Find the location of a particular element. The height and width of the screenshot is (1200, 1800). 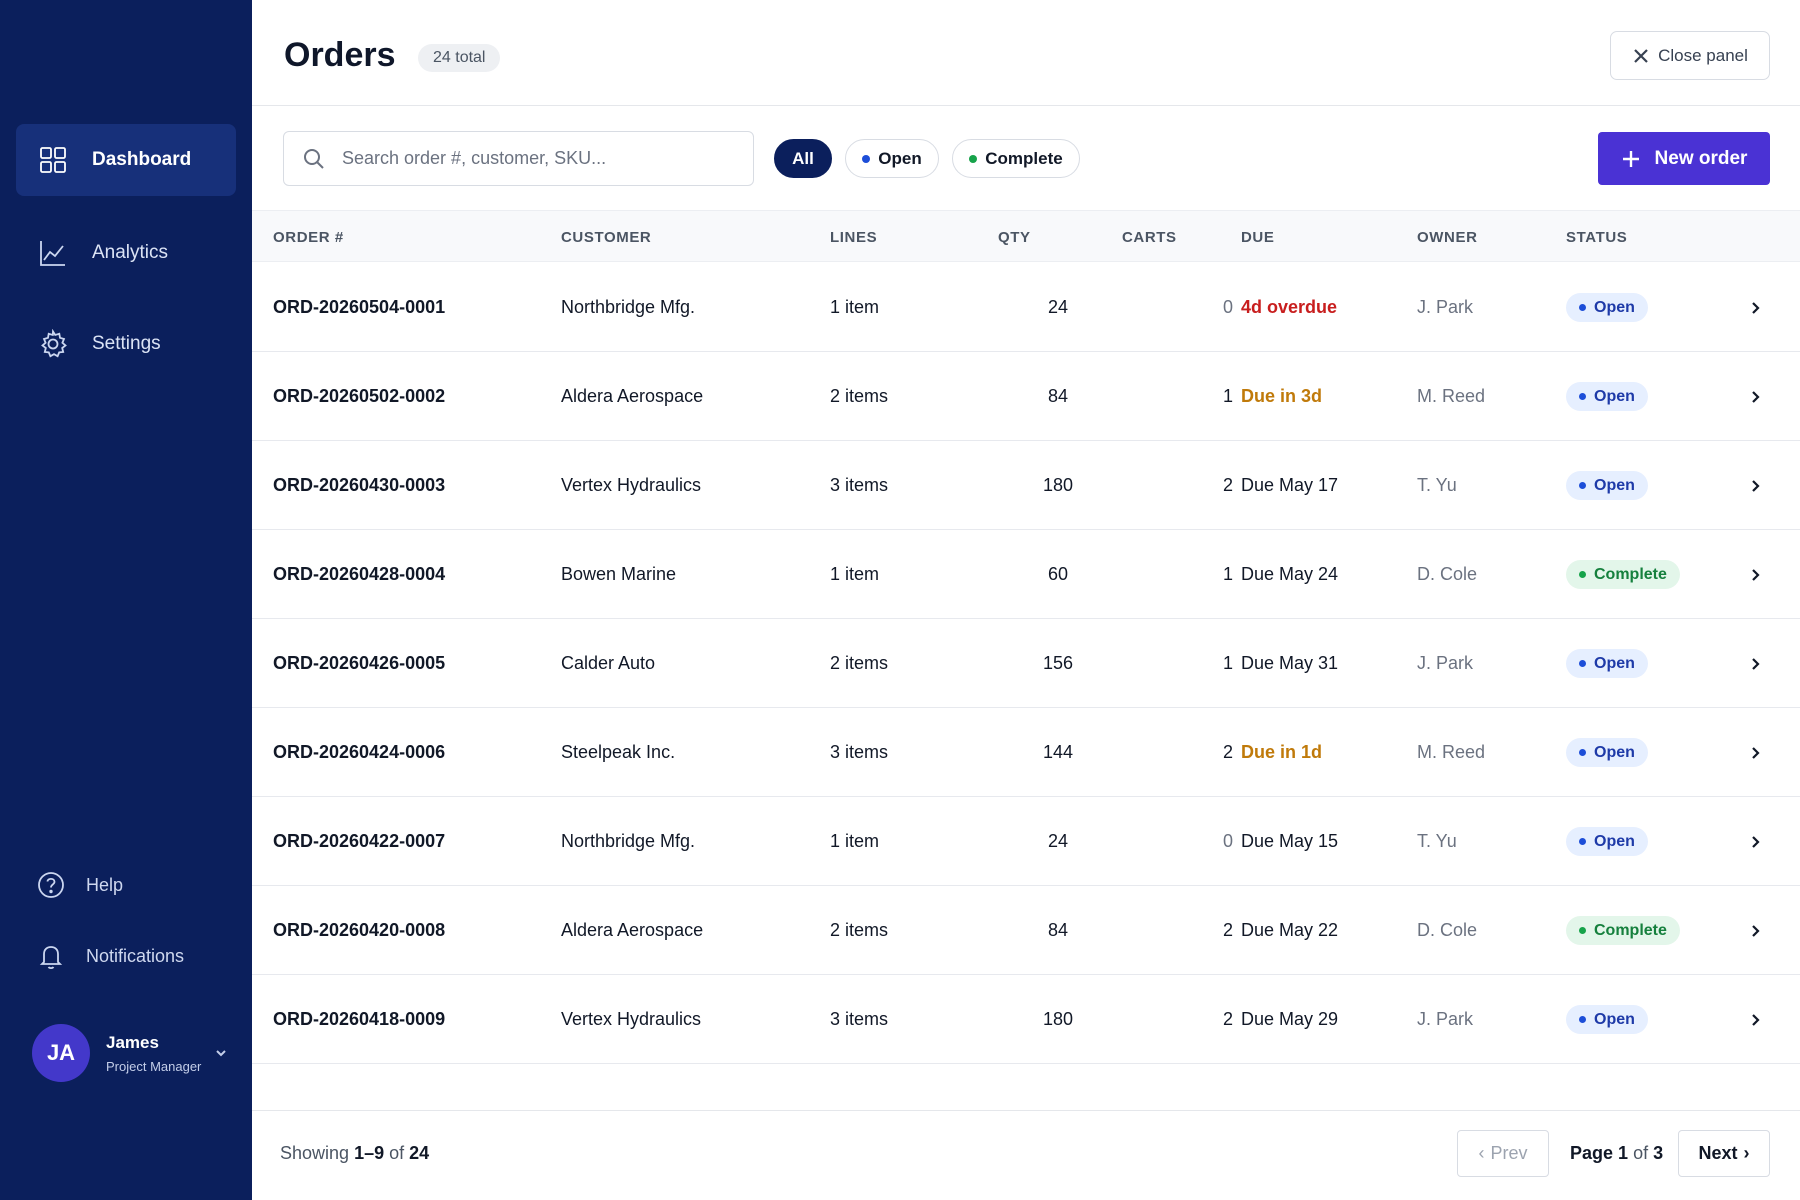

chevron-right-icon: › is located at coordinates (1746, 1153).